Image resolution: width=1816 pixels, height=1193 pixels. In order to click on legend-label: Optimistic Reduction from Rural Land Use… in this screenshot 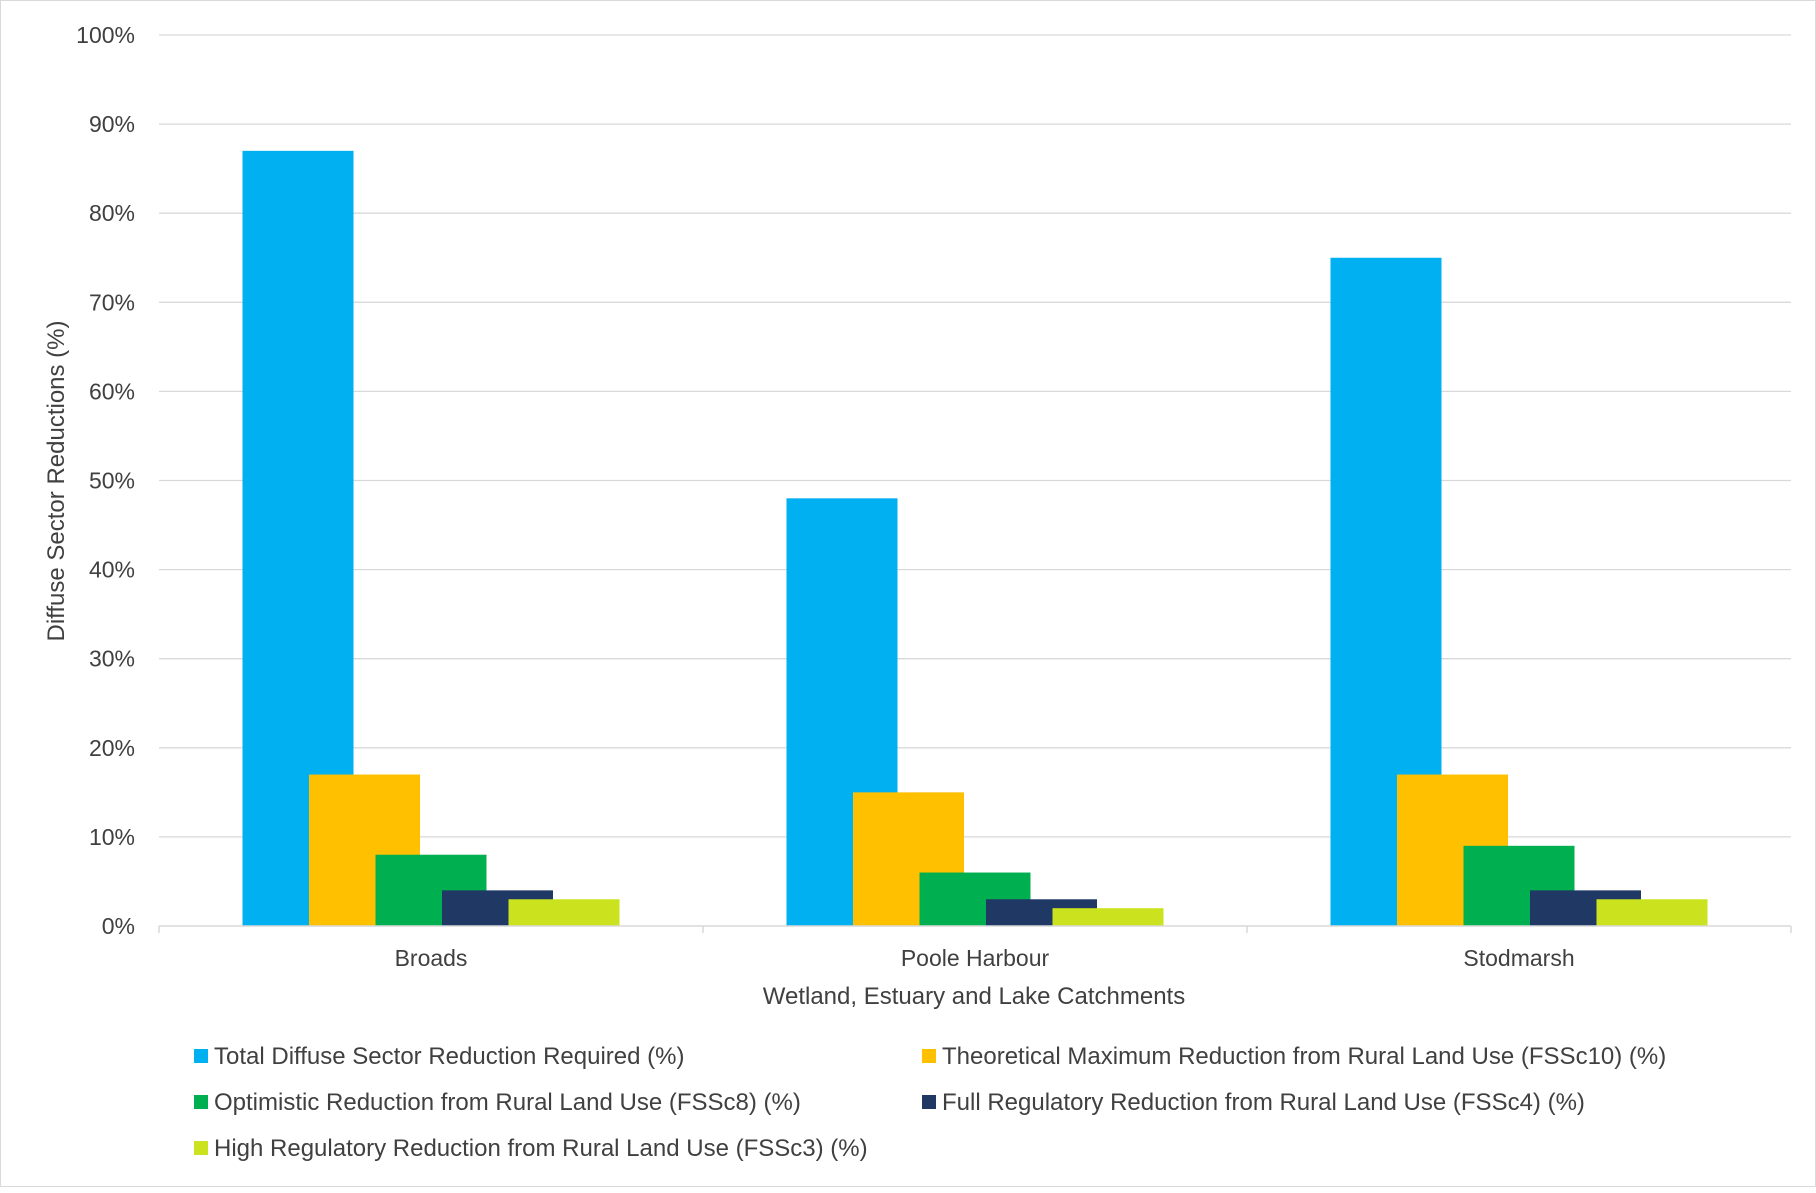, I will do `click(507, 1102)`.